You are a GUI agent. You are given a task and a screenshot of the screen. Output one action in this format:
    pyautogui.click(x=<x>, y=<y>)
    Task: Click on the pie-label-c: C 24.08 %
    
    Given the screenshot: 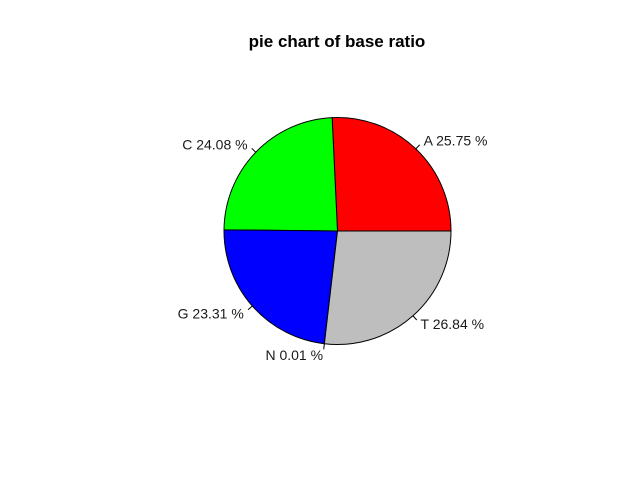 What is the action you would take?
    pyautogui.click(x=214, y=144)
    